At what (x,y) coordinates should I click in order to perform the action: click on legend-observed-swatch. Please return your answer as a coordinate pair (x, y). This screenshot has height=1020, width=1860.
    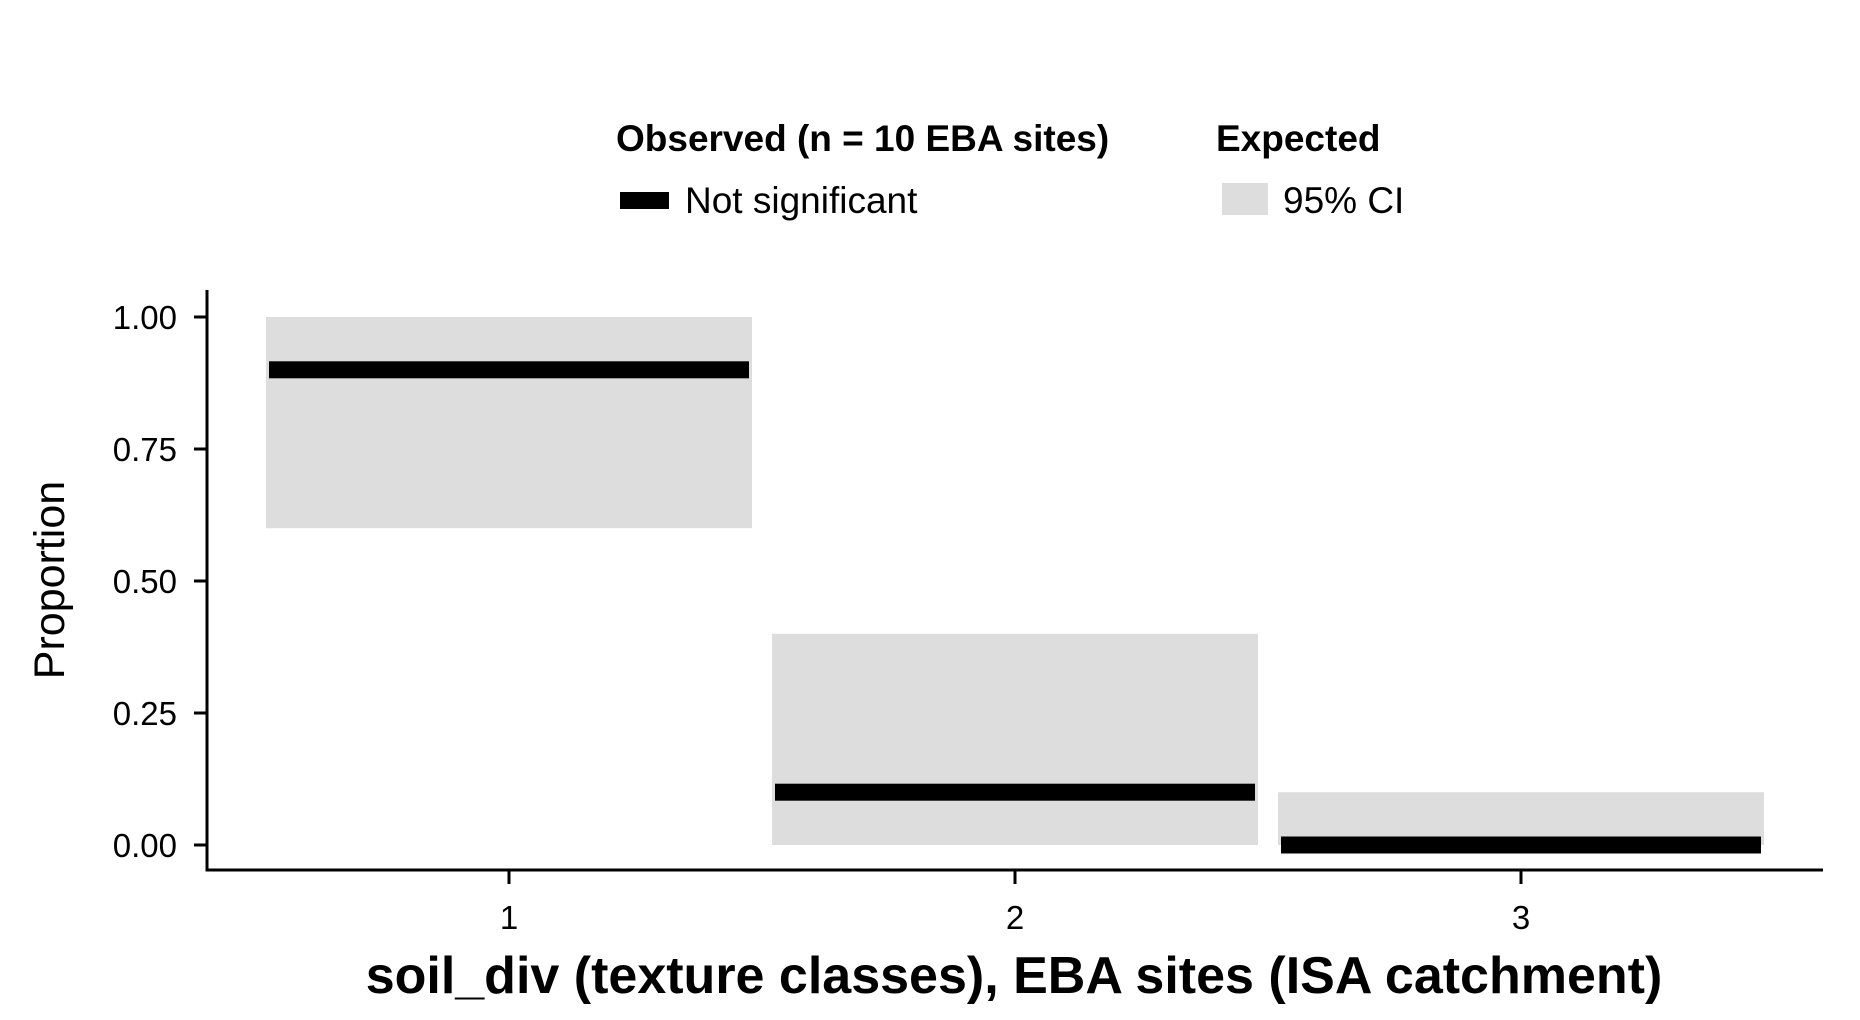
    Looking at the image, I should click on (644, 200).